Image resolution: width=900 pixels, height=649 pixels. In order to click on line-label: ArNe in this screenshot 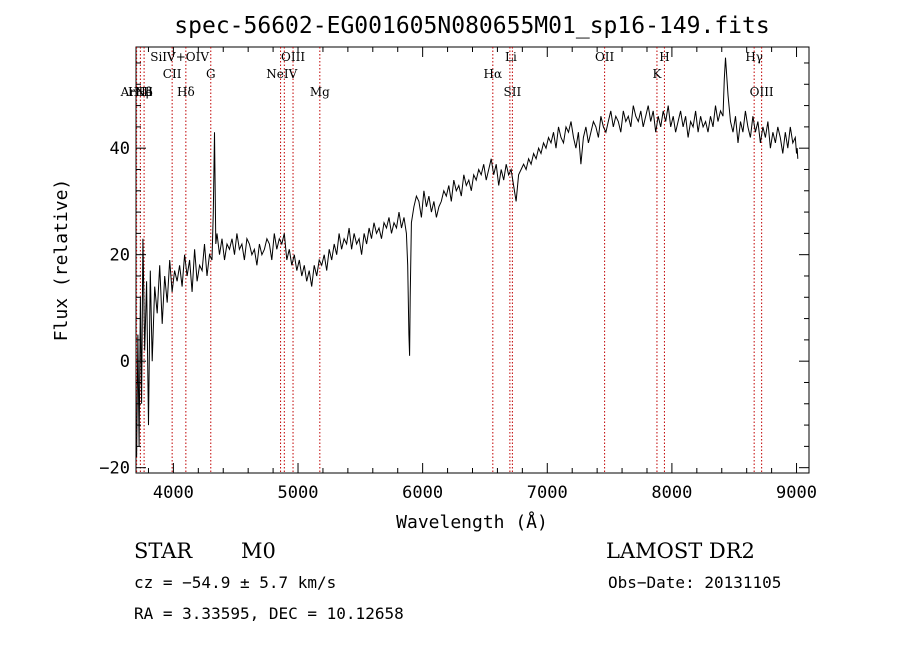, I will do `click(136, 92)`.